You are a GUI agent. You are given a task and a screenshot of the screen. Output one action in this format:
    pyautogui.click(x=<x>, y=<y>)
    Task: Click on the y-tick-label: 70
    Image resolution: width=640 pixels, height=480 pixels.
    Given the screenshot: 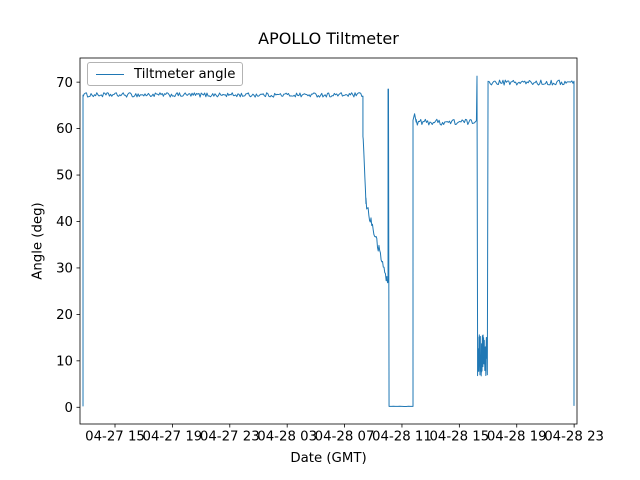 What is the action you would take?
    pyautogui.click(x=64, y=83)
    